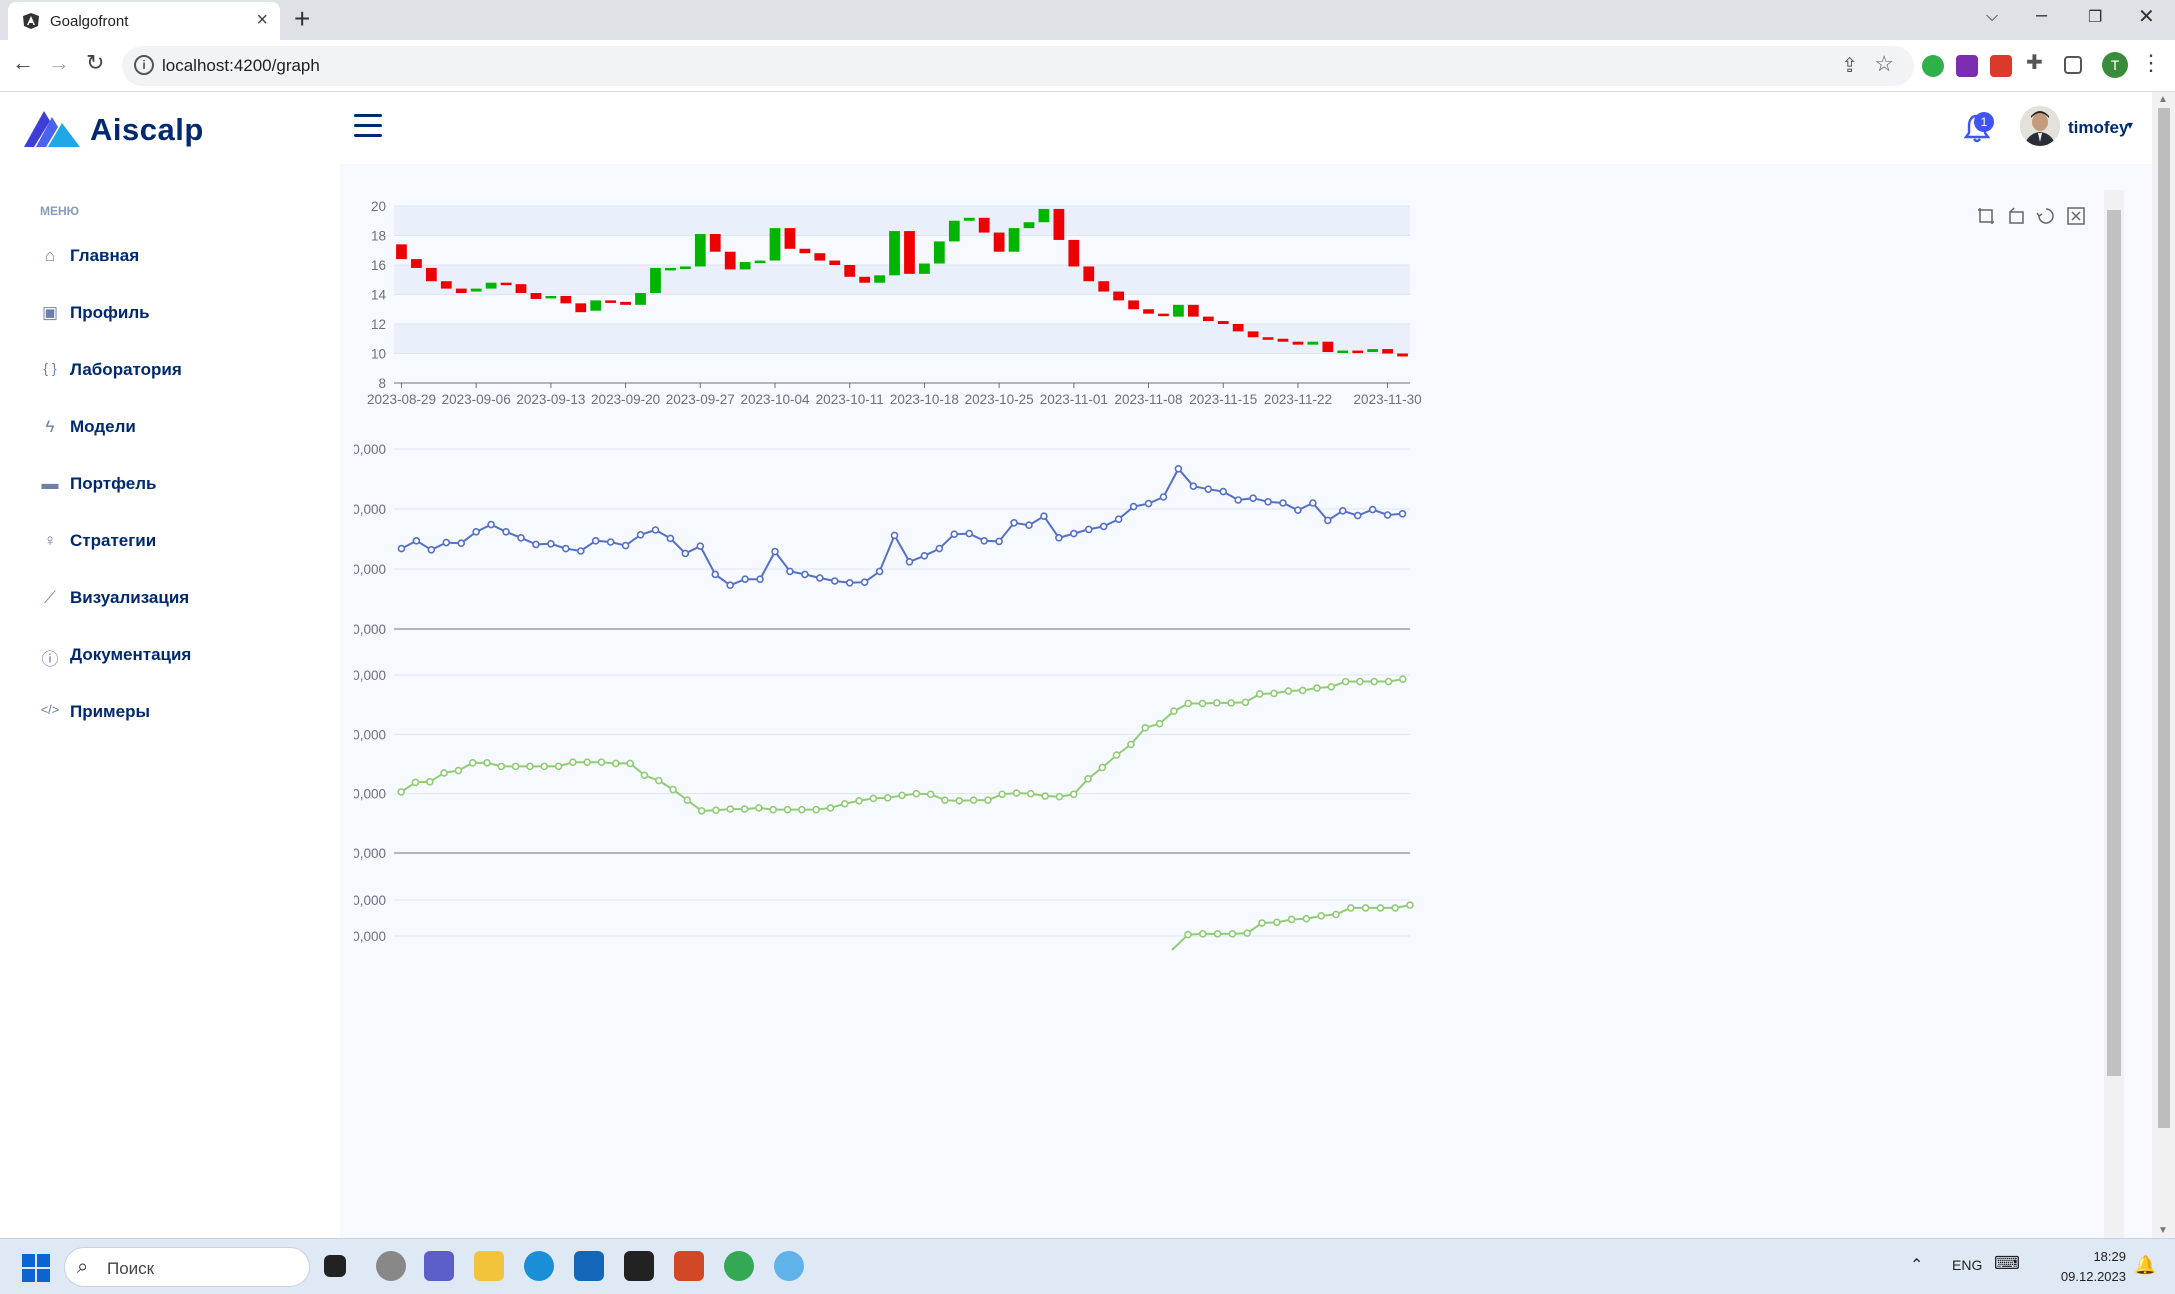 This screenshot has width=2175, height=1294. Describe the element at coordinates (59, 62) in the screenshot. I see `forward-button: →` at that location.